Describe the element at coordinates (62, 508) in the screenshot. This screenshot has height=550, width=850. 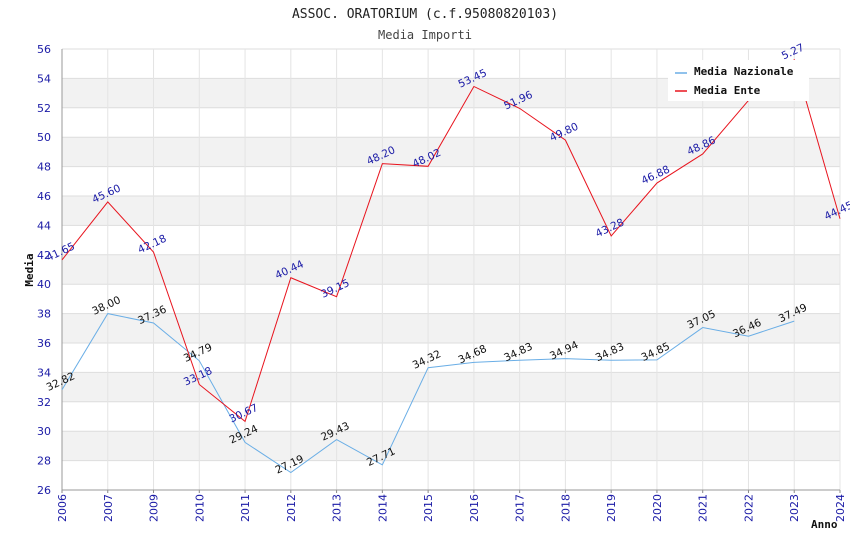
I see `x-tick-label: 2006` at that location.